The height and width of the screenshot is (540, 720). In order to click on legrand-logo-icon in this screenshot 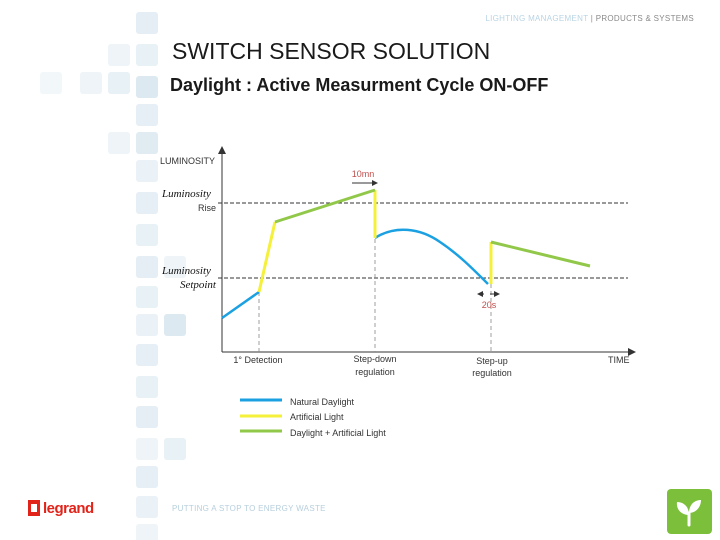, I will do `click(34, 508)`.